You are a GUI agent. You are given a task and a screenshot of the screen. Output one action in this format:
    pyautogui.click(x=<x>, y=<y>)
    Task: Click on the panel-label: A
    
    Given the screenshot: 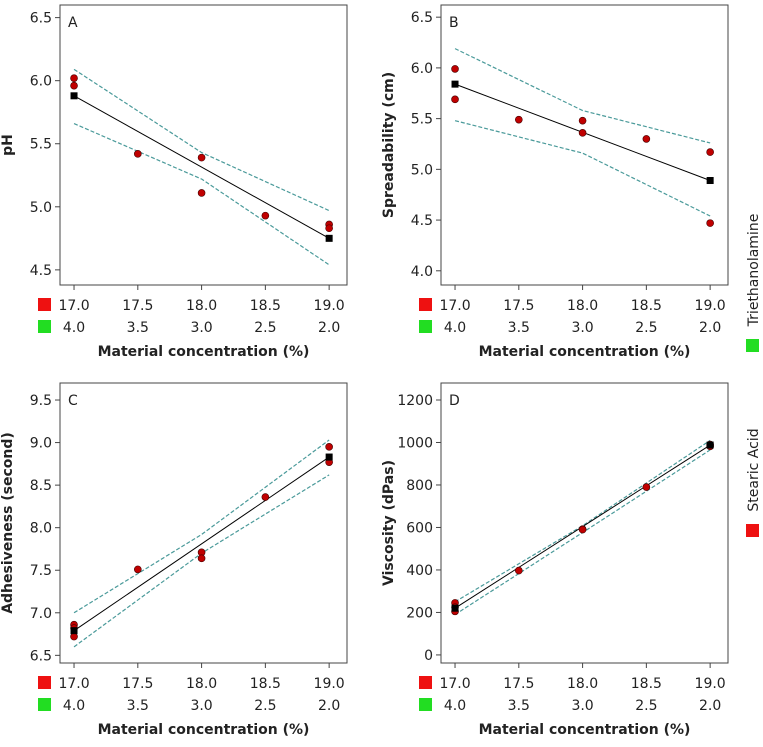 What is the action you would take?
    pyautogui.click(x=73, y=23)
    